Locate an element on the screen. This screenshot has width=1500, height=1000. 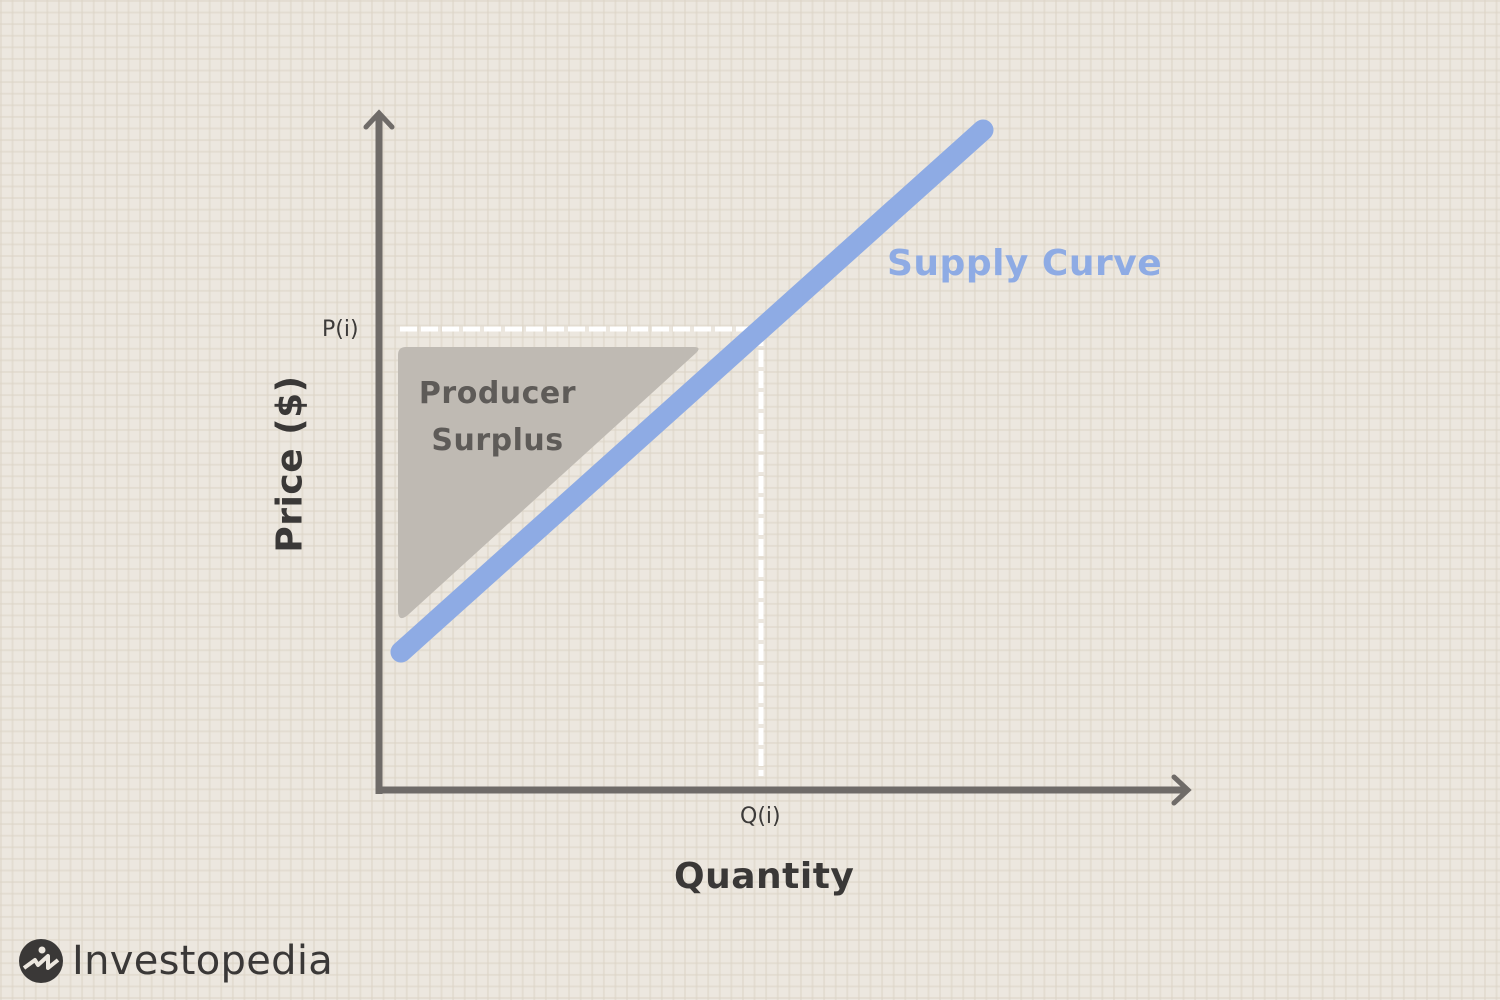
producer-surplus-label-line1: Producer is located at coordinates (497, 393).